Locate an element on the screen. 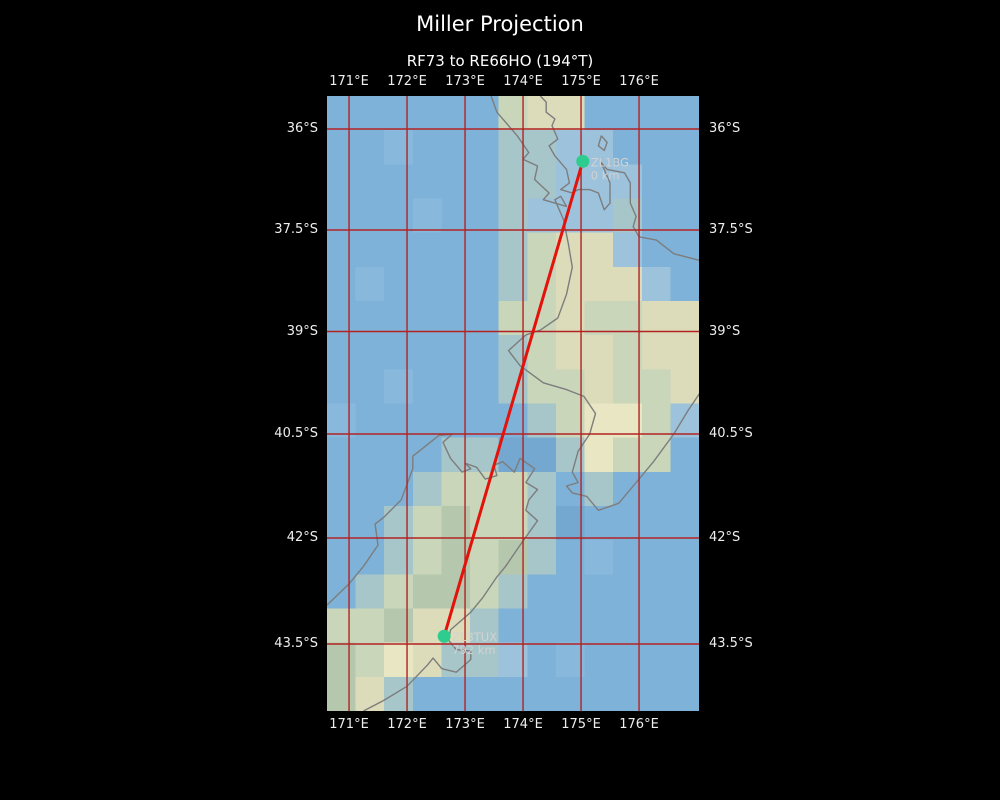 The width and height of the screenshot is (1000, 800). tick-left-39°S: 39°S is located at coordinates (302, 331).